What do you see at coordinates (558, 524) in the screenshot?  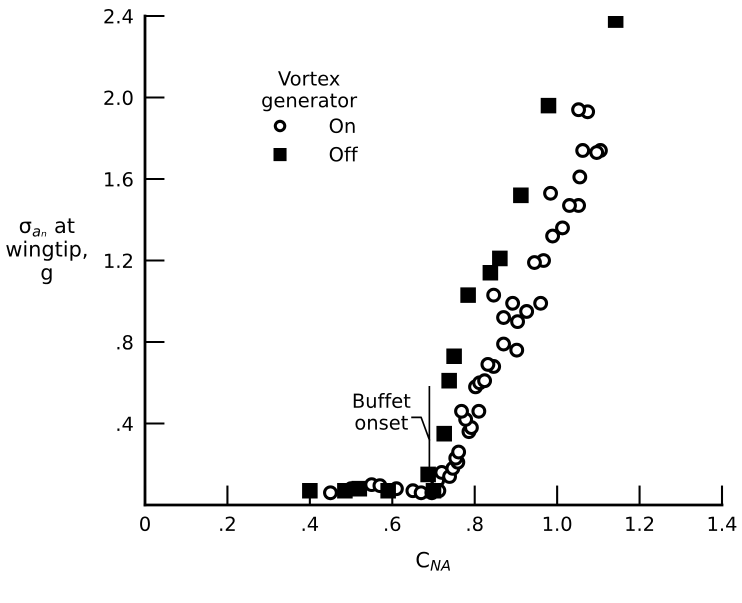 I see `x-tick-label: 1.0` at bounding box center [558, 524].